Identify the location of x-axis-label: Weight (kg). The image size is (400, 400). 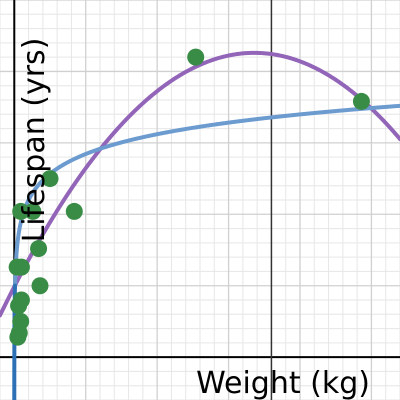
(283, 383).